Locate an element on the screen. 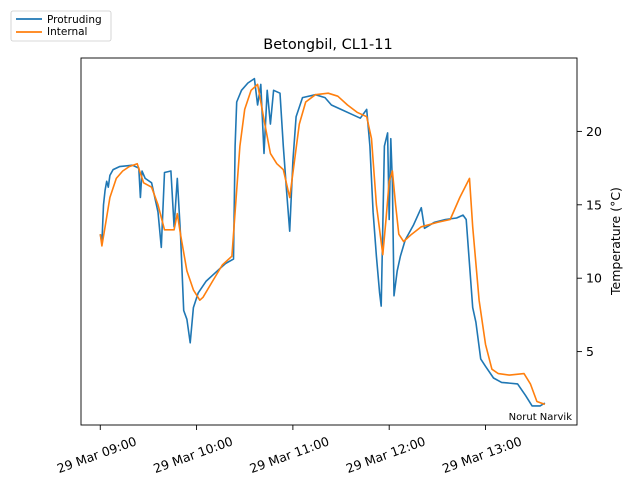 Image resolution: width=640 pixels, height=480 pixels. y-axis-label: Temperature (°C) is located at coordinates (615, 241).